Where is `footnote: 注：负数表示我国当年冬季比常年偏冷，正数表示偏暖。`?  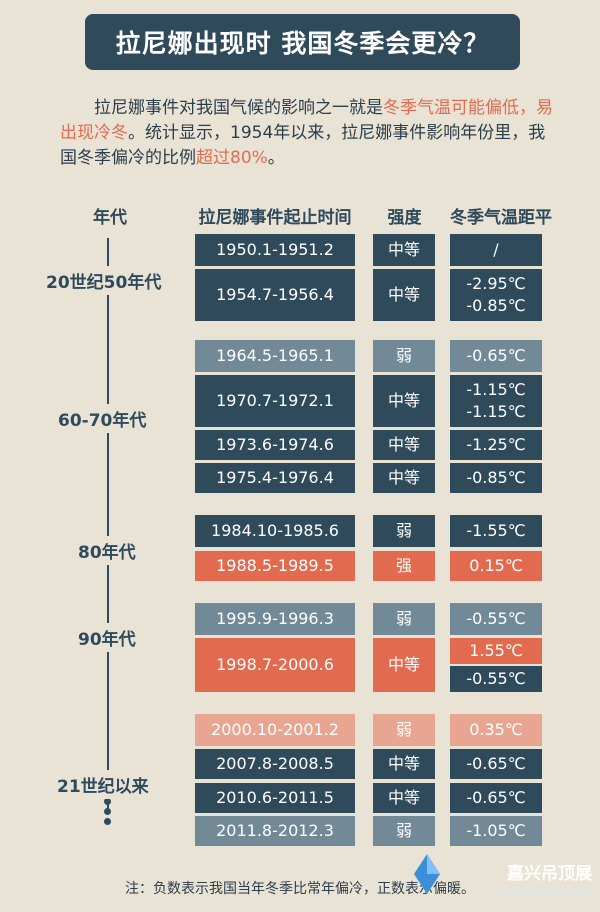
footnote: 注：负数表示我国当年冬季比常年偏冷，正数表示偏暖。 is located at coordinates (300, 889).